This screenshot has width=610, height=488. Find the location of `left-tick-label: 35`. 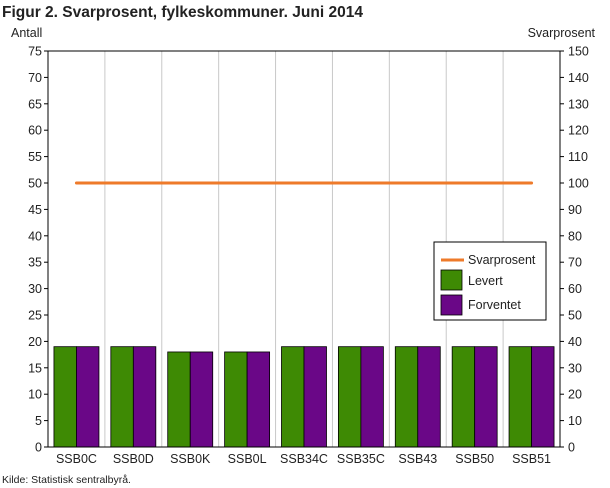

left-tick-label: 35 is located at coordinates (35, 263).